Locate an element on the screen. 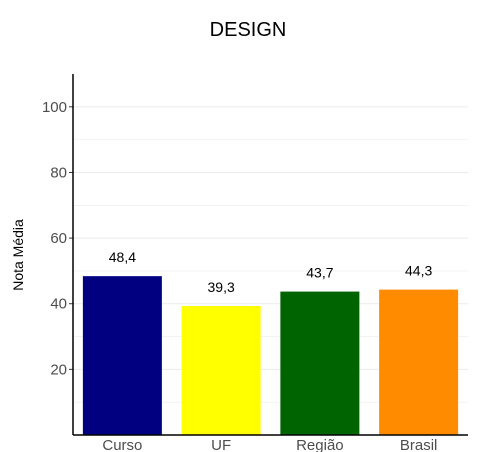  x-tick-label: UF is located at coordinates (221, 444).